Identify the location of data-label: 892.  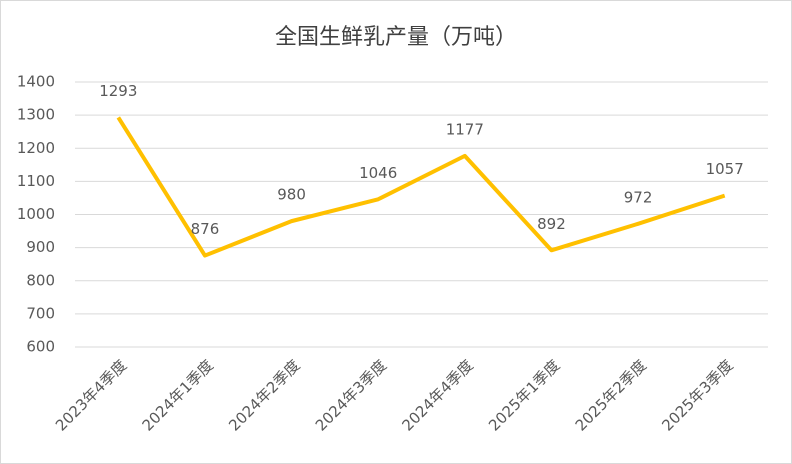
(551, 224).